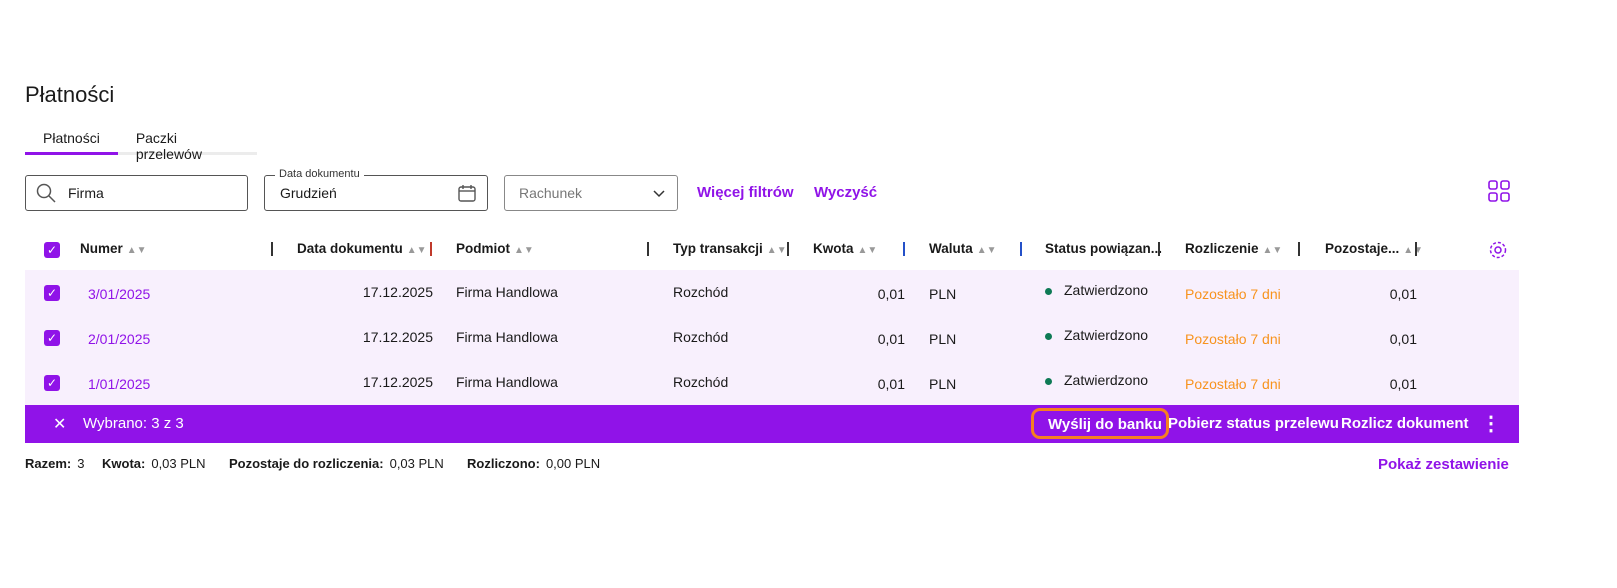  I want to click on more-options-icon: ⋮, so click(1491, 424).